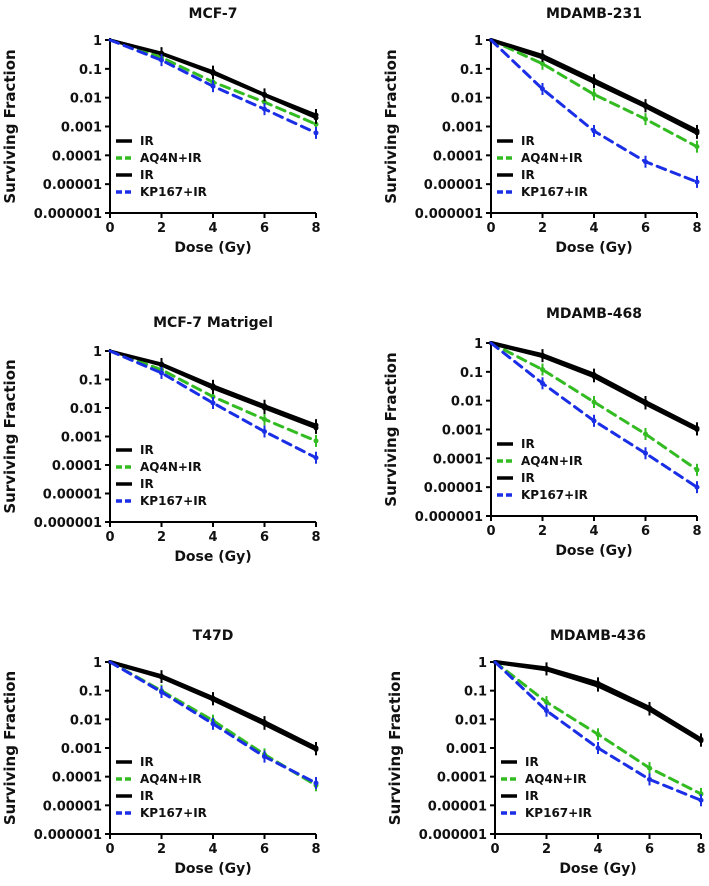 This screenshot has height=886, width=709. What do you see at coordinates (594, 93) in the screenshot?
I see `series-line-aq4n-ir` at bounding box center [594, 93].